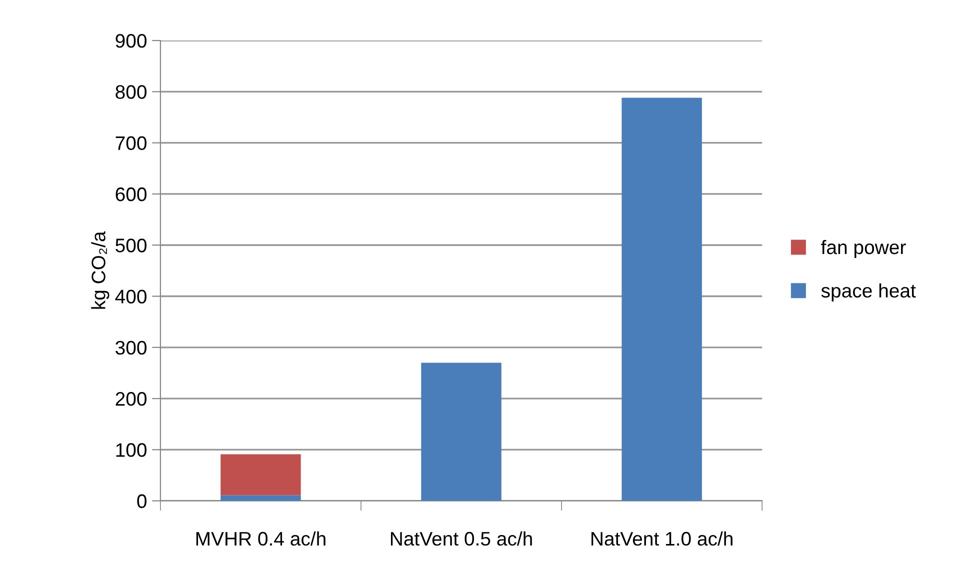 This screenshot has height=579, width=955. What do you see at coordinates (131, 41) in the screenshot?
I see `y-tick-label: 900` at bounding box center [131, 41].